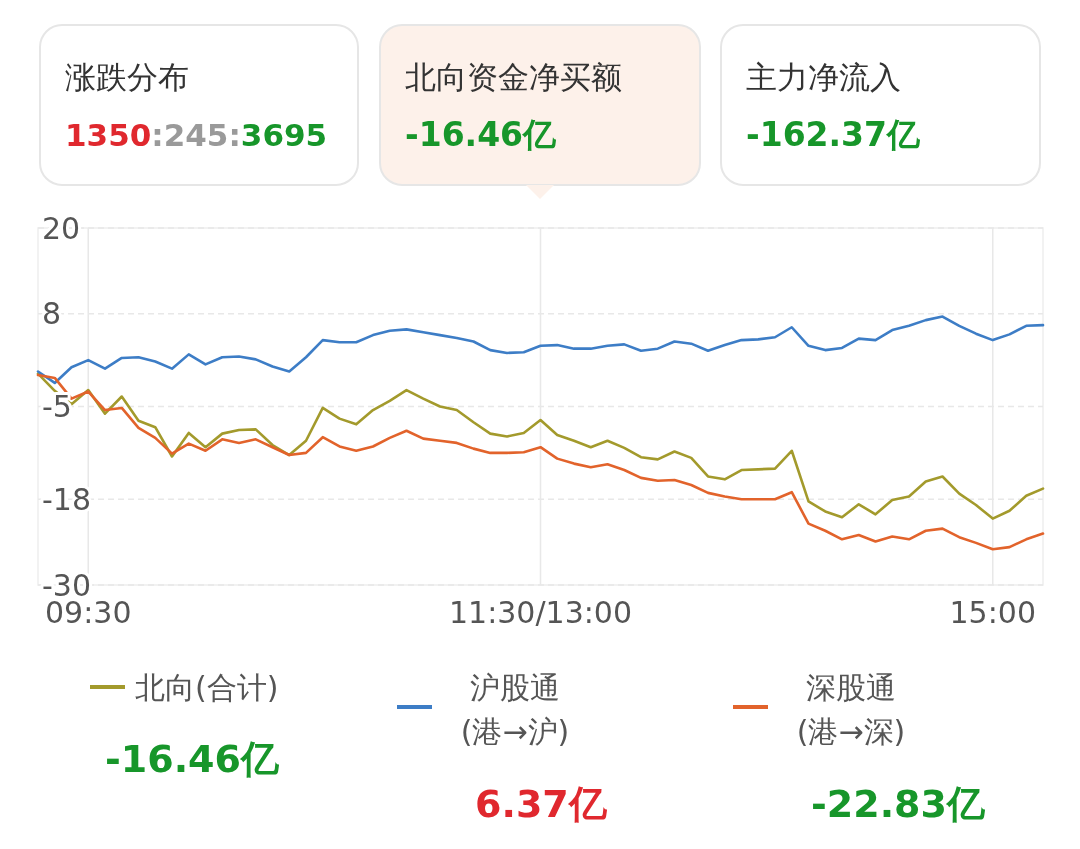 The width and height of the screenshot is (1080, 849). What do you see at coordinates (66, 499) in the screenshot?
I see `y-tick-label: -18` at bounding box center [66, 499].